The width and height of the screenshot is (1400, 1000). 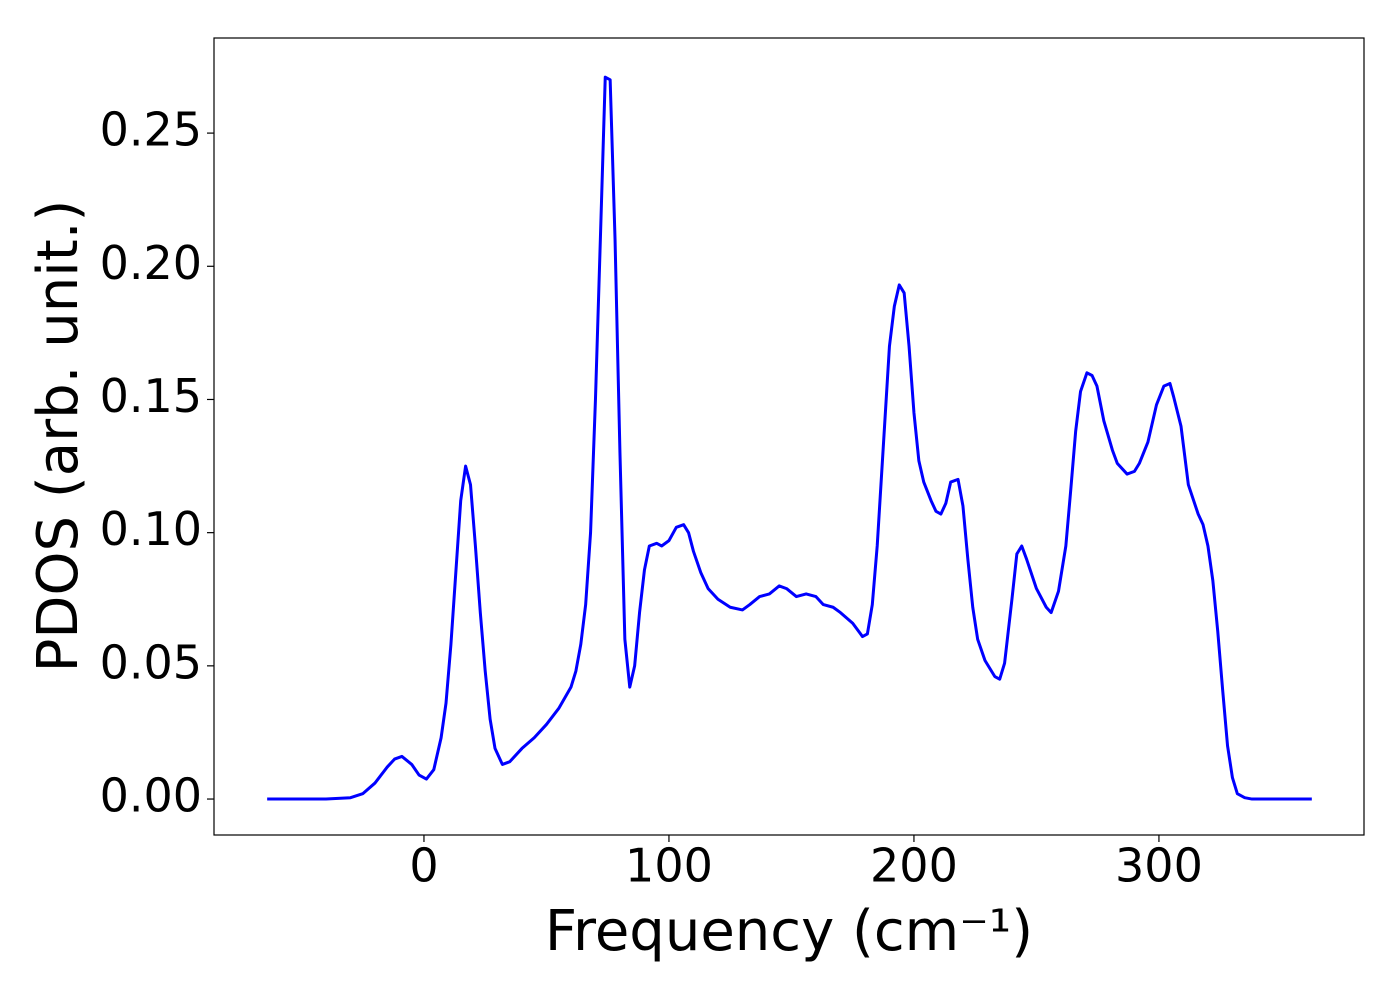 What do you see at coordinates (914, 866) in the screenshot?
I see `x-tick-label: 200` at bounding box center [914, 866].